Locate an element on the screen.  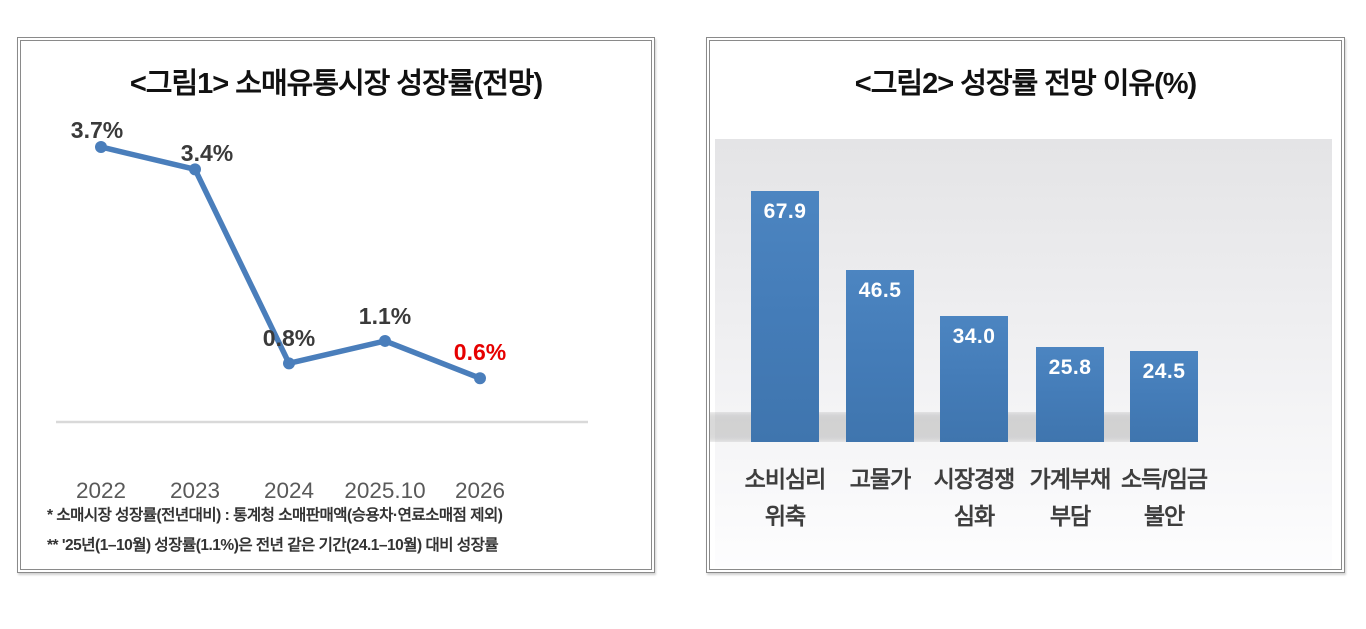
data-label: 0.6% is located at coordinates (480, 352).